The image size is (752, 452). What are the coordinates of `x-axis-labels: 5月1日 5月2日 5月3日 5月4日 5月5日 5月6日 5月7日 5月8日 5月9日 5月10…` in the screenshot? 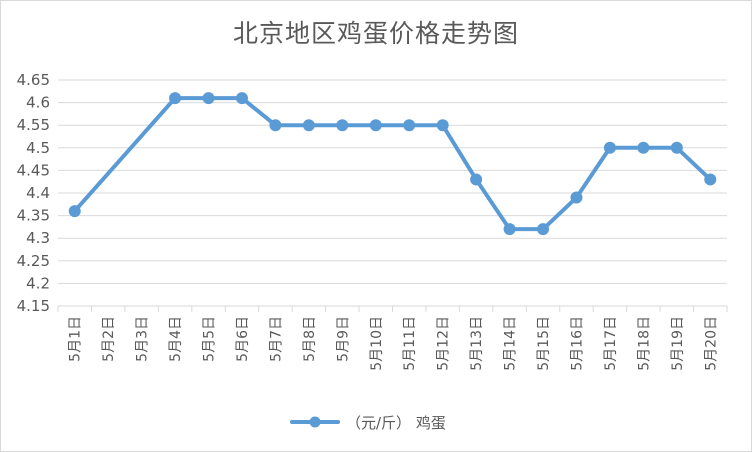 It's located at (394, 343).